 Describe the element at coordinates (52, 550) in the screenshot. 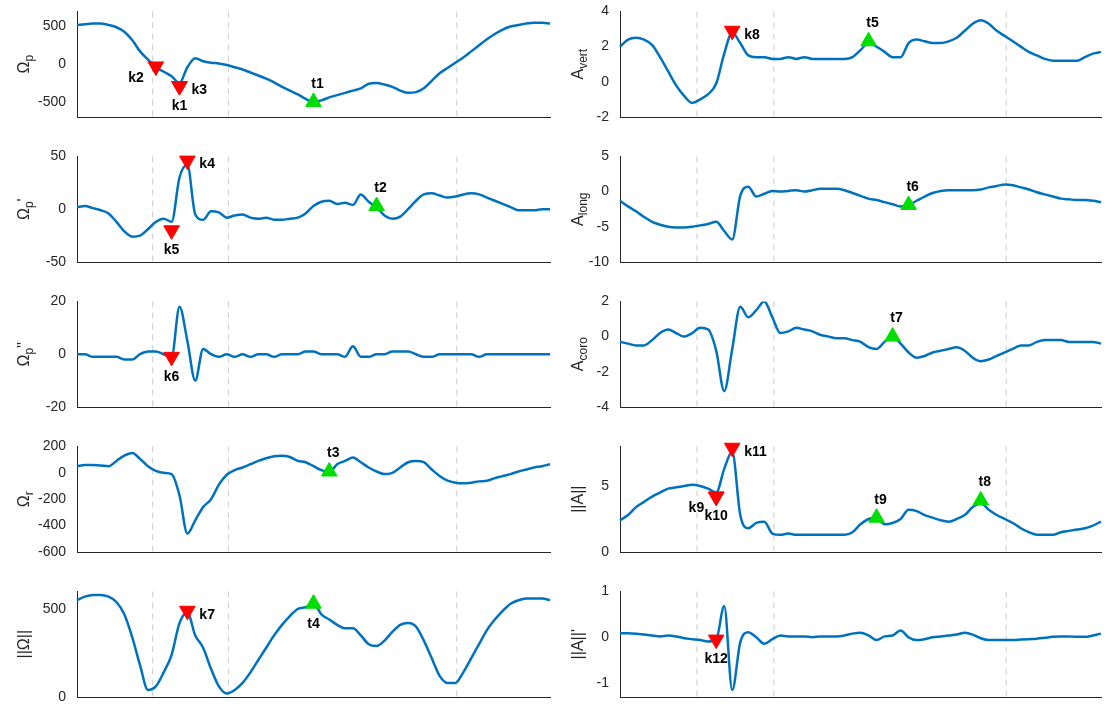

I see `y-tick-label: -600` at that location.